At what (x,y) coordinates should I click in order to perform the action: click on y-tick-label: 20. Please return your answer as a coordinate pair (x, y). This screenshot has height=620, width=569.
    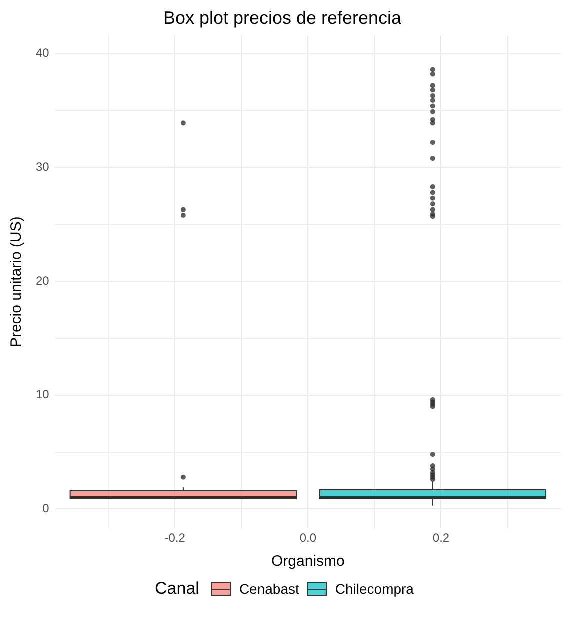
    Looking at the image, I should click on (43, 281).